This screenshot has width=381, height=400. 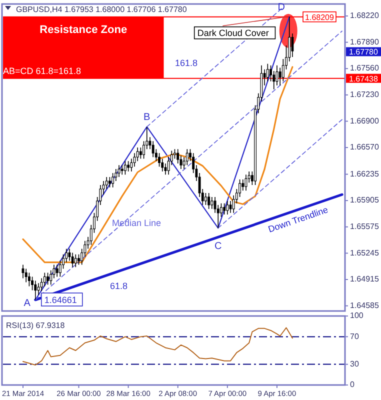 What do you see at coordinates (355, 363) in the screenshot?
I see `y-tick-label: 30` at bounding box center [355, 363].